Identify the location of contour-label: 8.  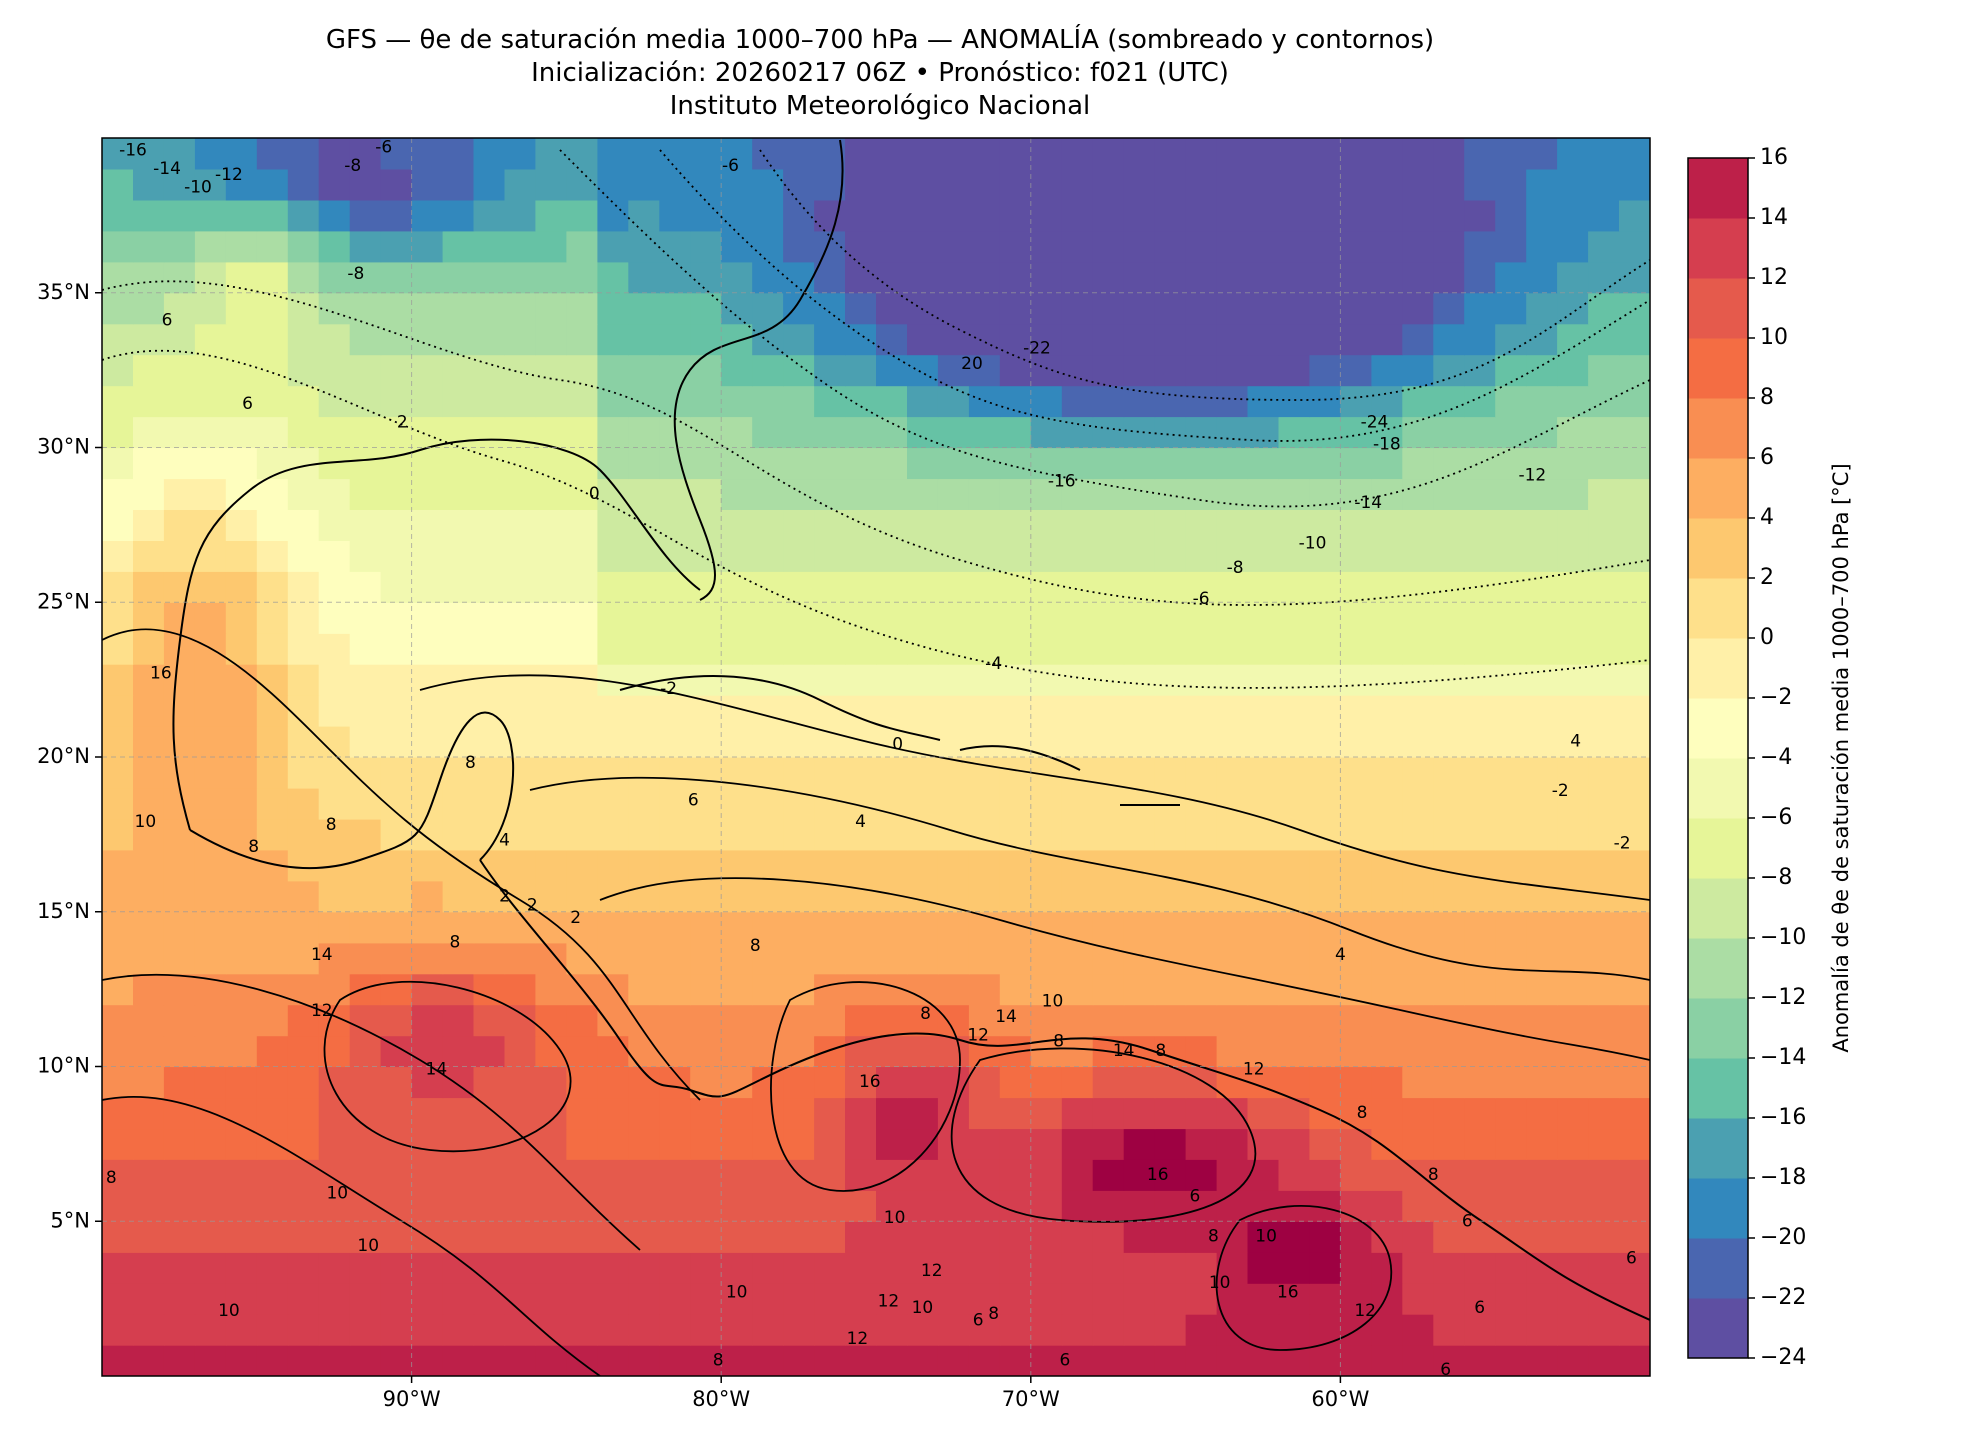
(1433, 1175).